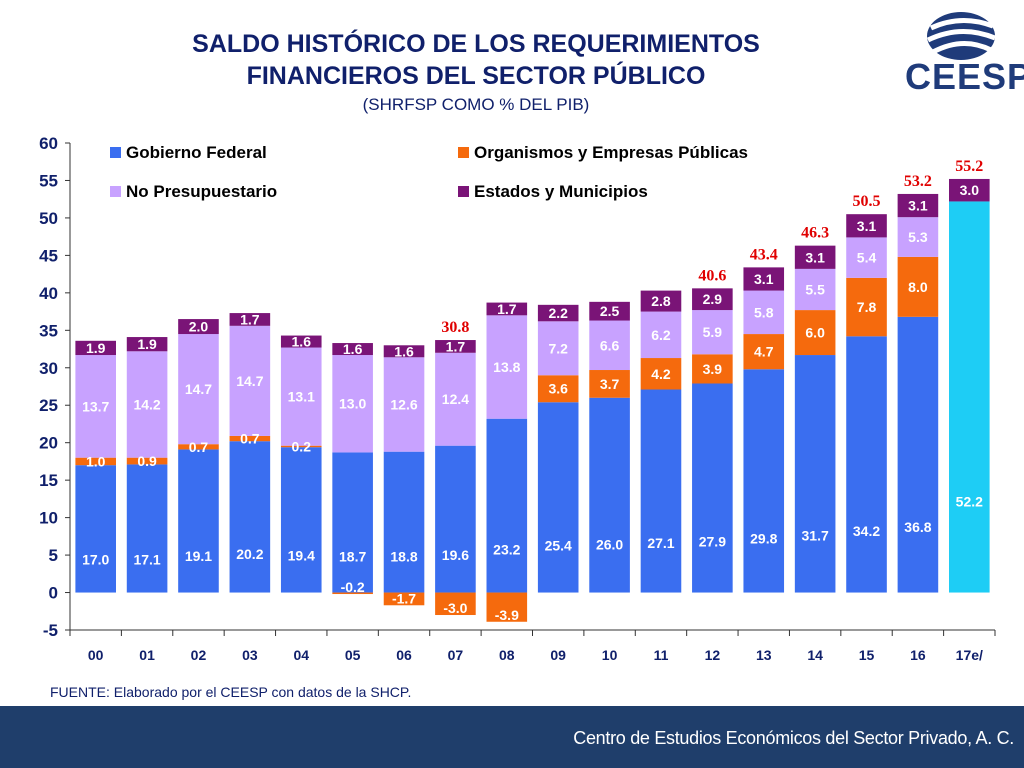 The height and width of the screenshot is (768, 1024). I want to click on value-label: 19.6, so click(455, 555).